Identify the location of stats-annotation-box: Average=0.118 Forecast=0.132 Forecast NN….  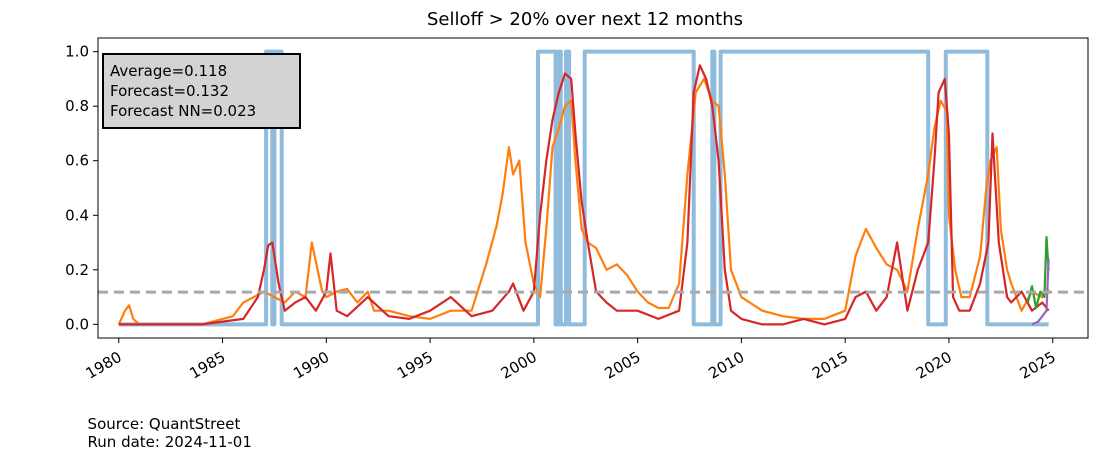
(201, 91).